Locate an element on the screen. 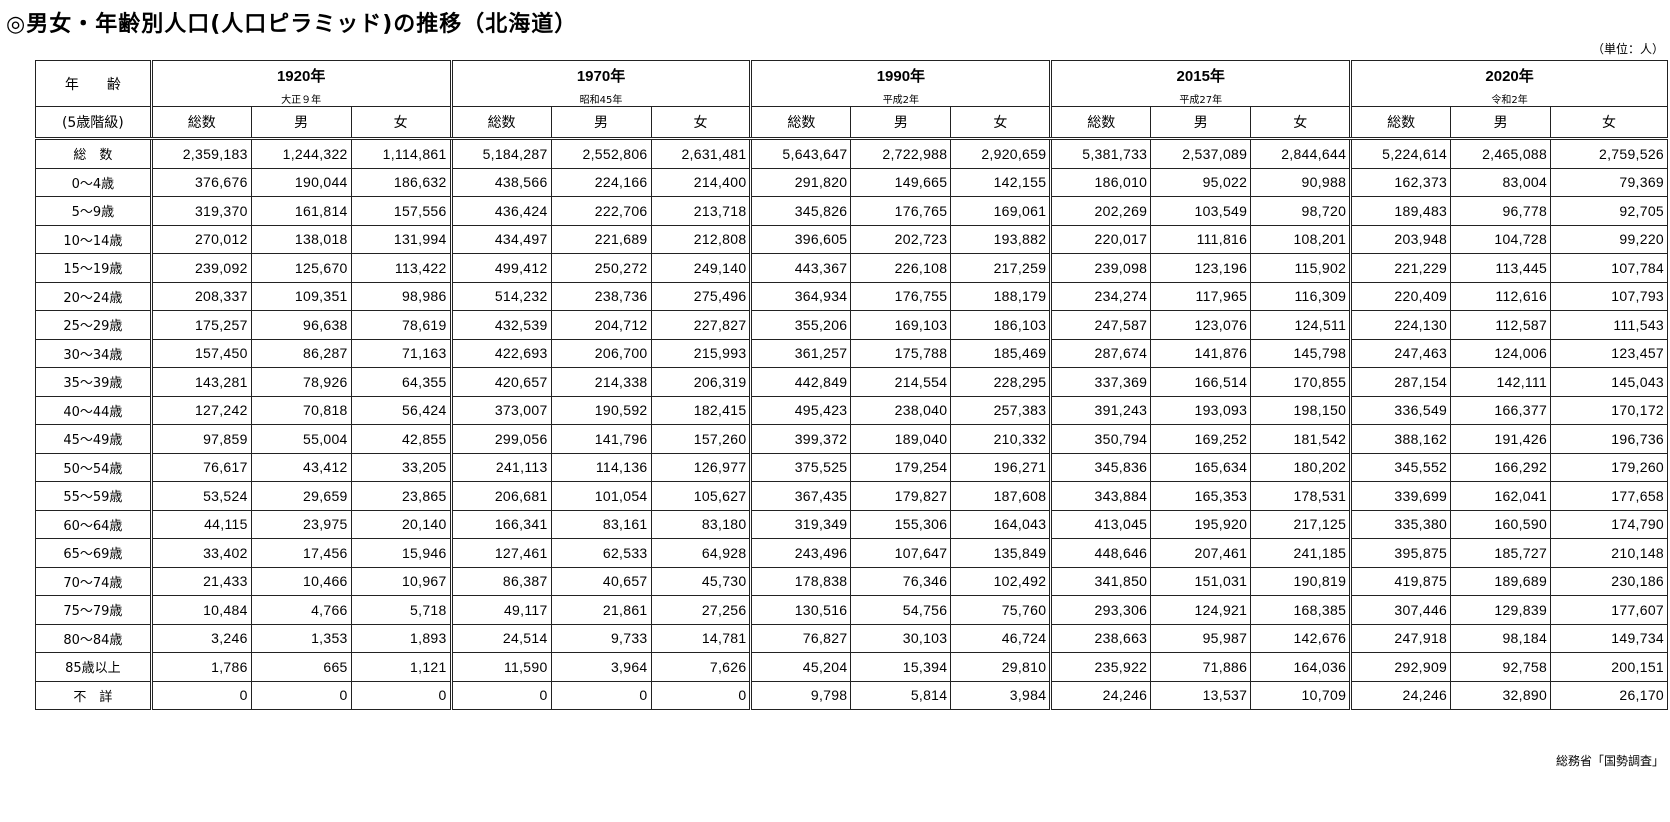  value-cell: 55,004 is located at coordinates (301, 439).